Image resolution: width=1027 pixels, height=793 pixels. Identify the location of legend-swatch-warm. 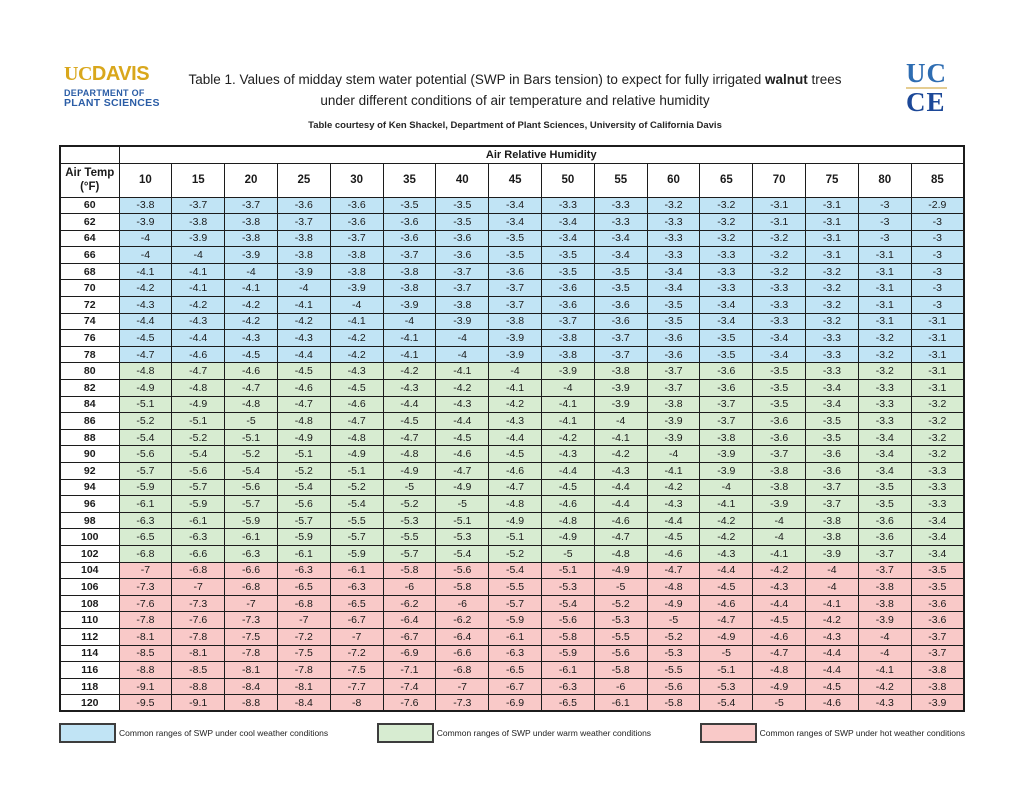
(405, 733).